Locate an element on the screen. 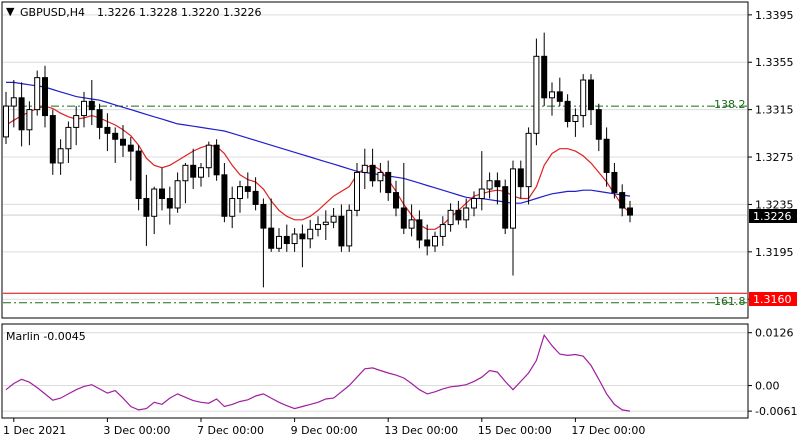  ohlc-readout: 1.3226 1.3228 1.3220 1.3226 is located at coordinates (179, 12).